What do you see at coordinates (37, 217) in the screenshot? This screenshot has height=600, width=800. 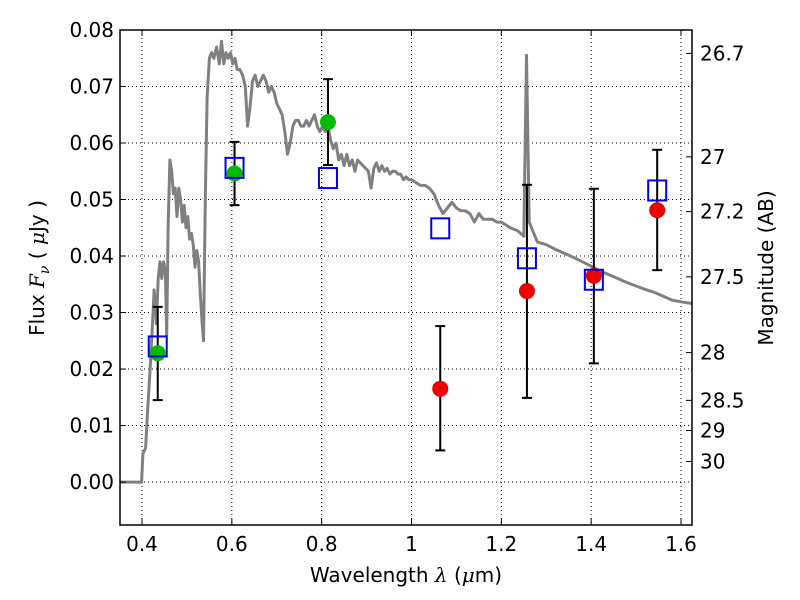 I see `y-unit-rest: Jy )` at bounding box center [37, 217].